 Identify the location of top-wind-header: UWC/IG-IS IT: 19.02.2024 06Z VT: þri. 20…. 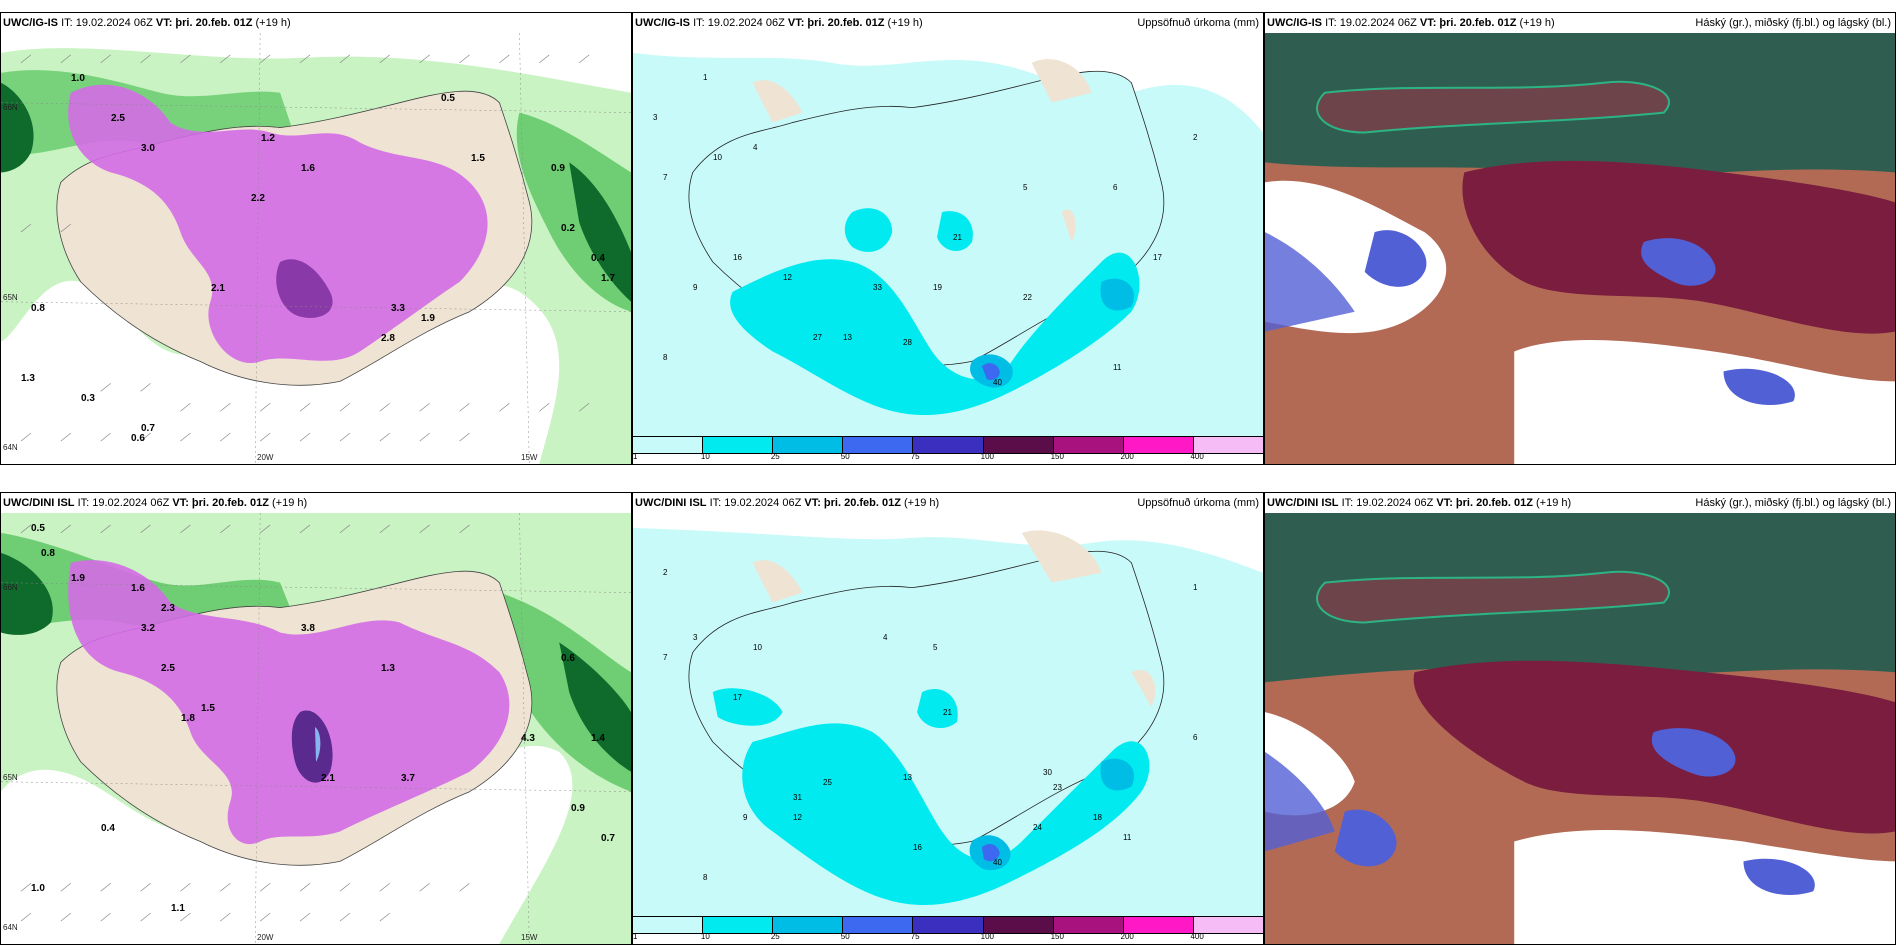
(316, 23).